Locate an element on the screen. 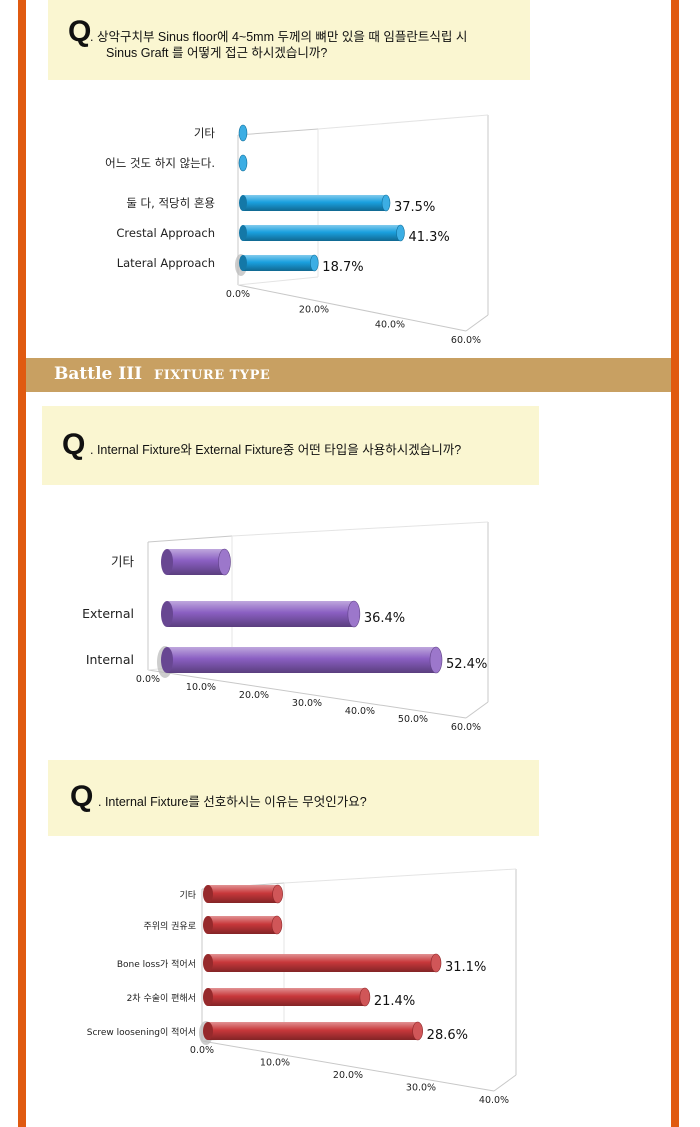 This screenshot has height=1127, width=700. x-tick-label: 50.0% is located at coordinates (413, 719).